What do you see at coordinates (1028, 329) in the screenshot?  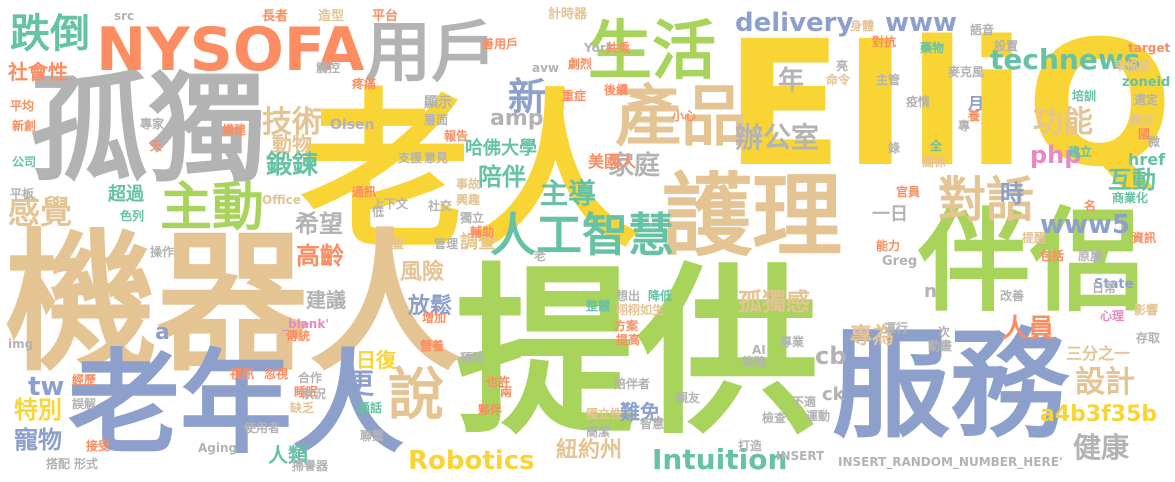 I see `word-renyuan: 人員` at bounding box center [1028, 329].